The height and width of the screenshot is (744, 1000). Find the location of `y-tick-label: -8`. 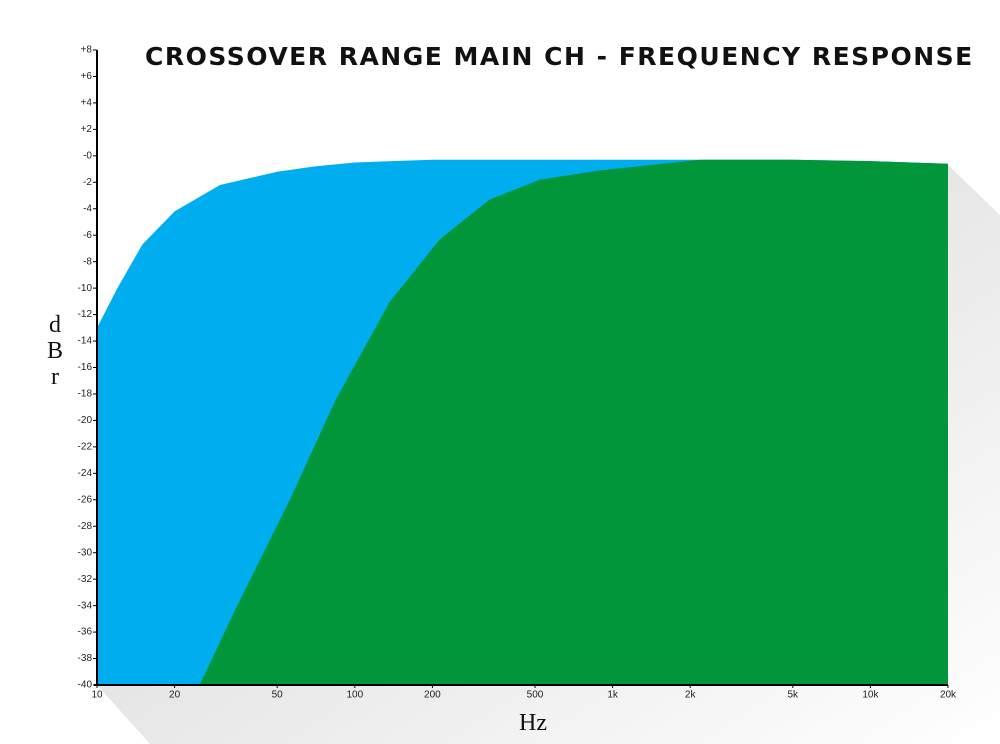

y-tick-label: -8 is located at coordinates (87, 261).